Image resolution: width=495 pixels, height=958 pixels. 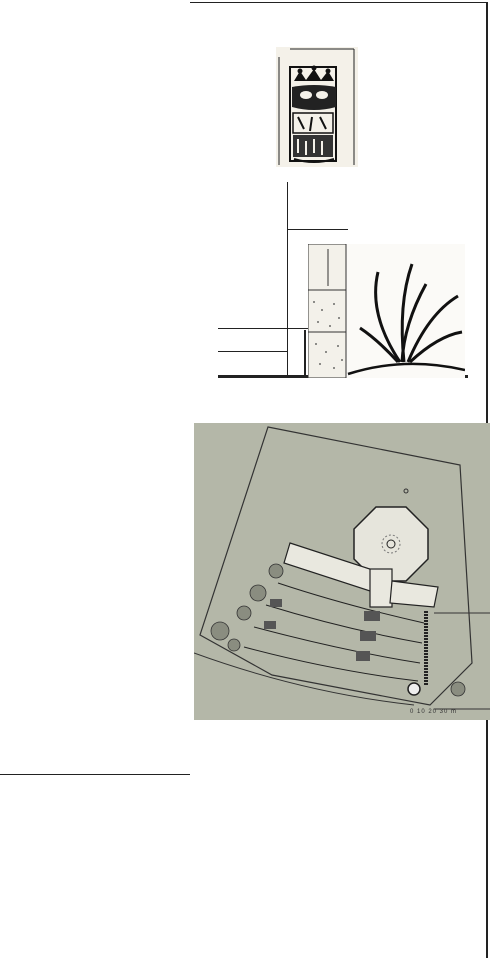 I want to click on scale-bar-label: 0 10 20 30 m, so click(x=434, y=712).